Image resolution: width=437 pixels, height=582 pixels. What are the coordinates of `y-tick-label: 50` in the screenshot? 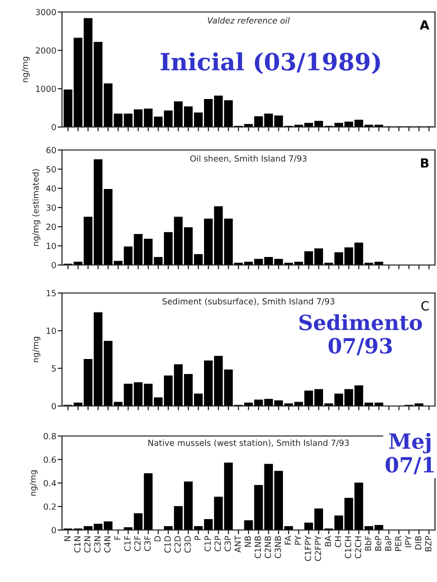 It's located at (51, 169).